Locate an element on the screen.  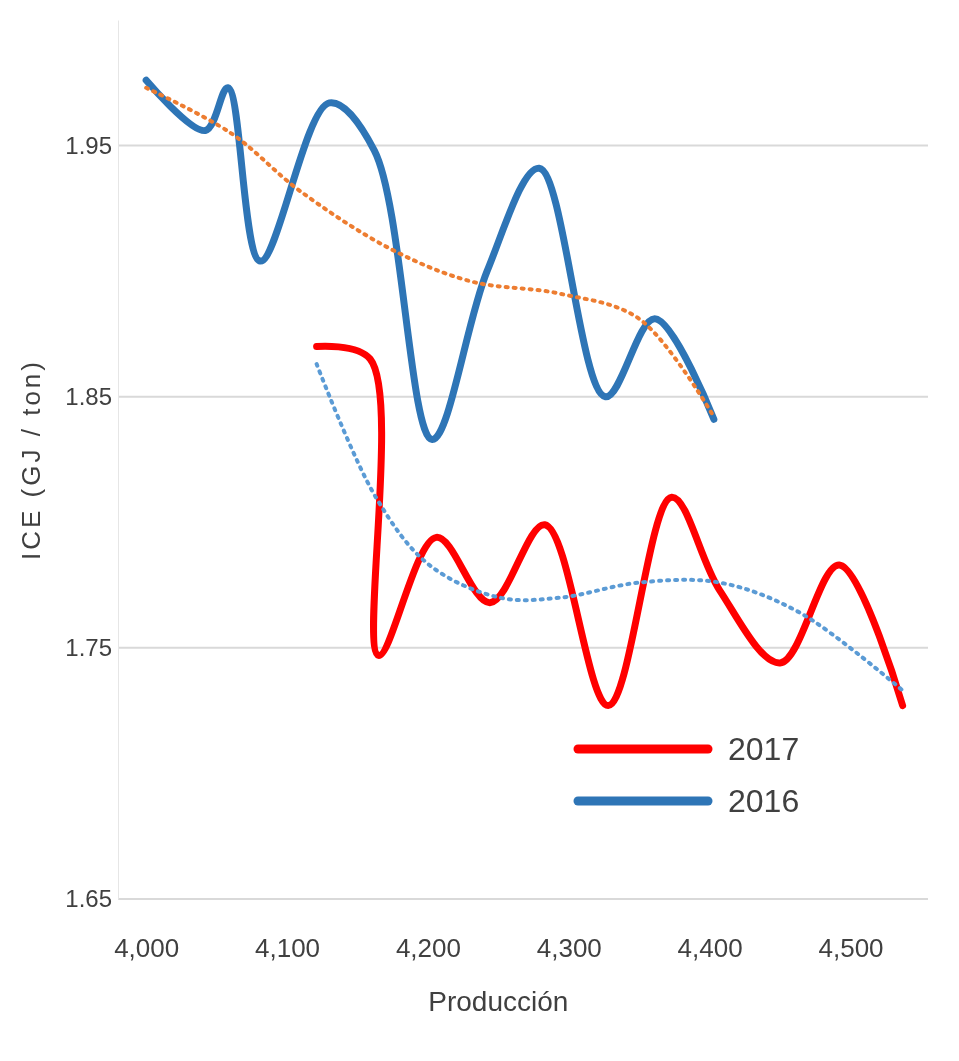
x-tick-label: 4,500 is located at coordinates (851, 948).